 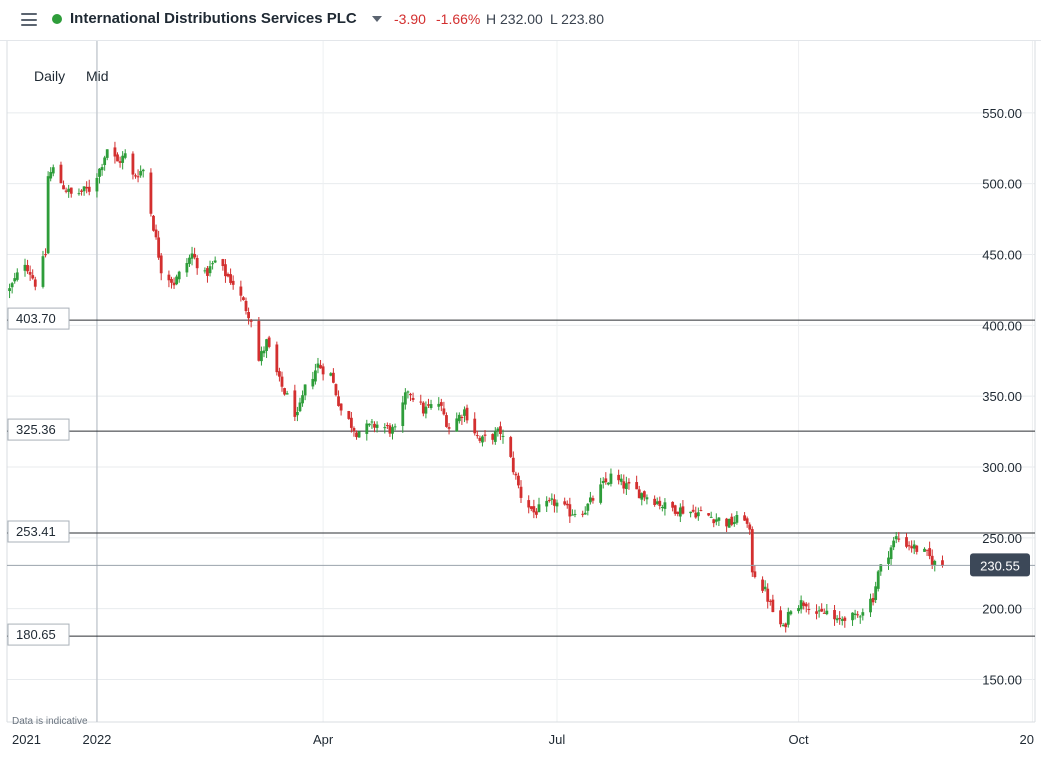 I want to click on instrument-dropdown-caret-icon, so click(x=377, y=19).